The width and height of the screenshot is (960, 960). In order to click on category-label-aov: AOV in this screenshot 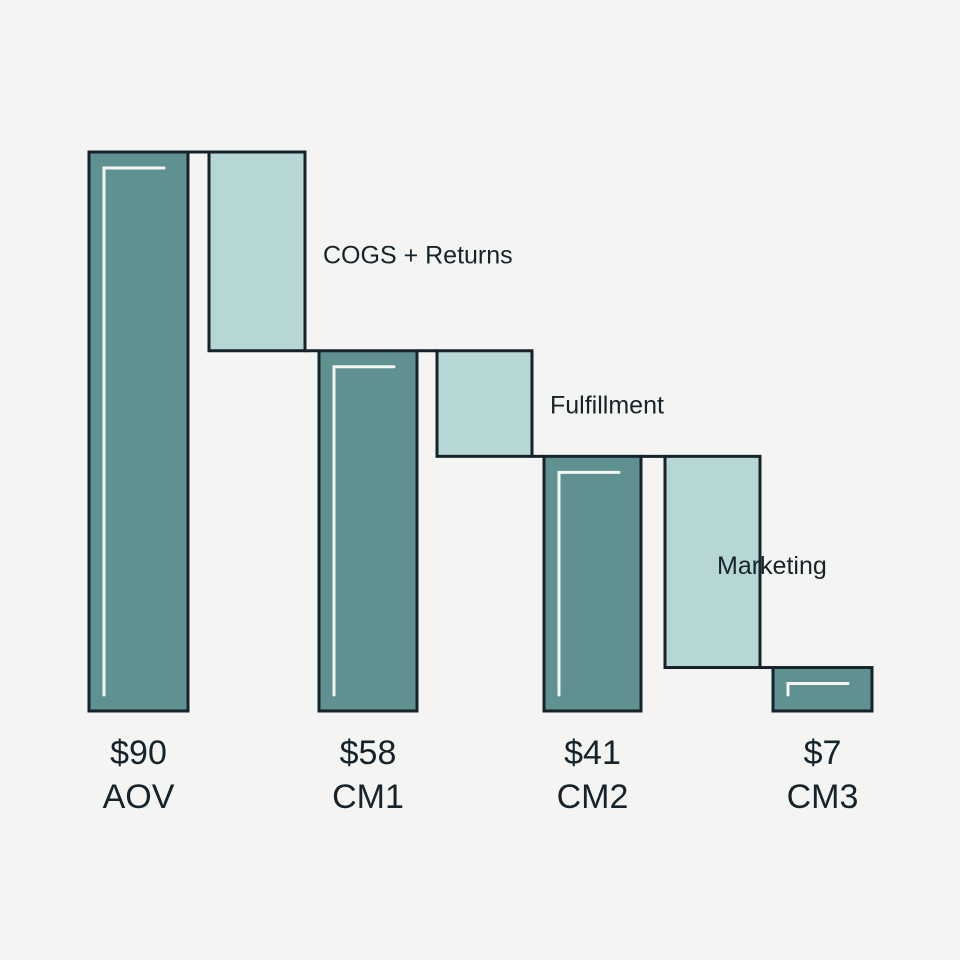, I will do `click(139, 797)`.